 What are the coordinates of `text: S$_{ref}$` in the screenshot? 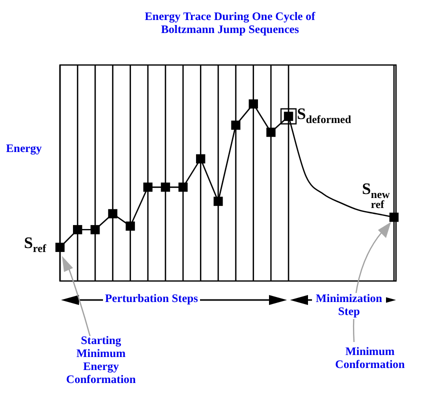 It's located at (35, 245).